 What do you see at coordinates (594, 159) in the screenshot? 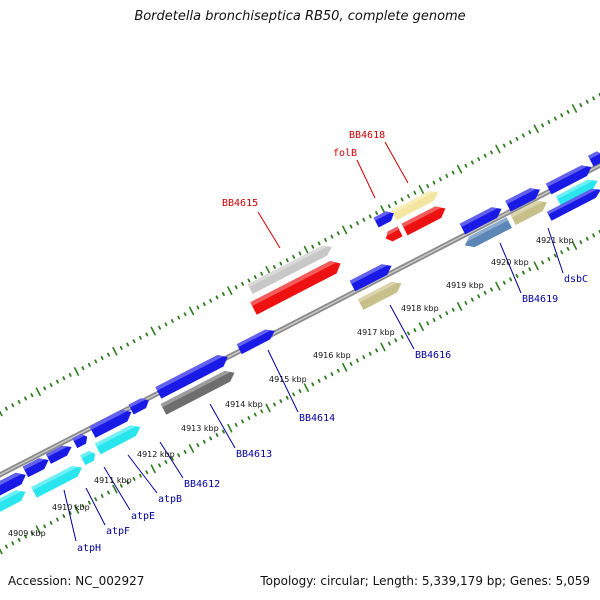
I see `gene-right-blue` at bounding box center [594, 159].